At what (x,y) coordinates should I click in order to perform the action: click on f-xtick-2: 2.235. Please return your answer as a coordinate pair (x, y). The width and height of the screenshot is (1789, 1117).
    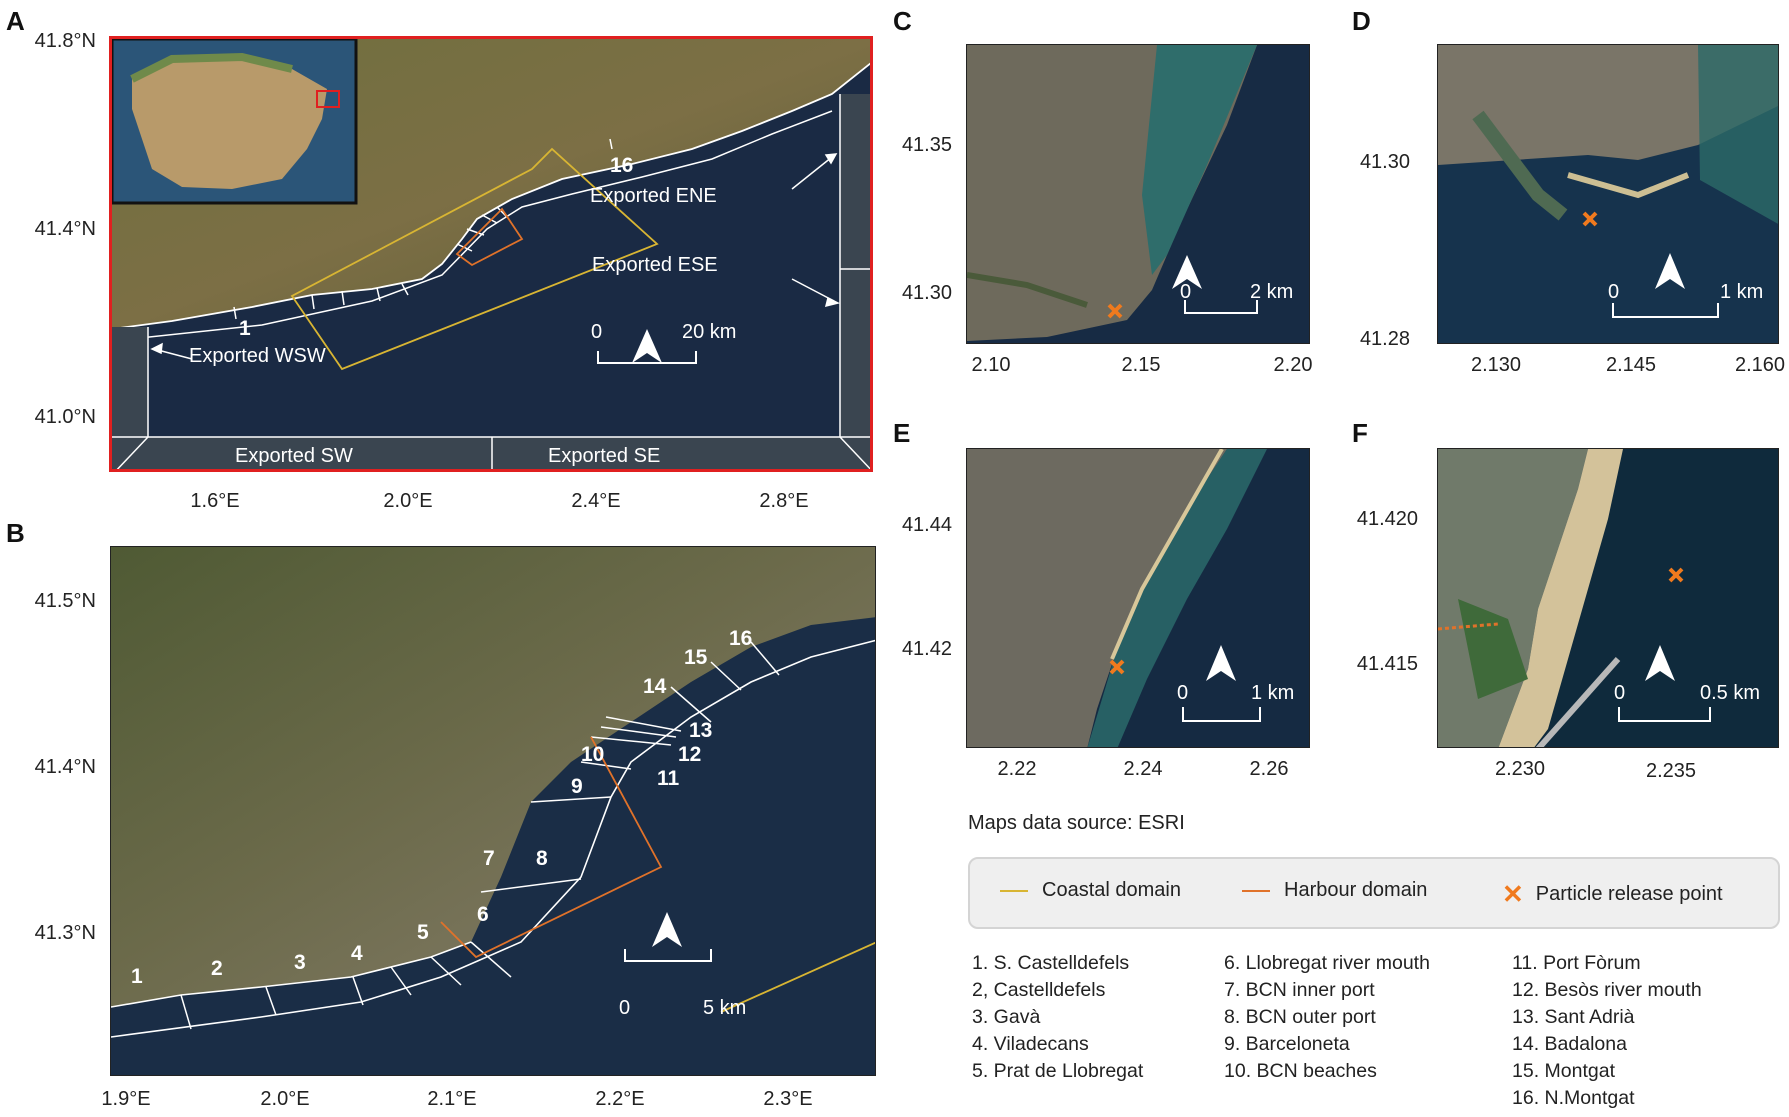
    Looking at the image, I should click on (1671, 771).